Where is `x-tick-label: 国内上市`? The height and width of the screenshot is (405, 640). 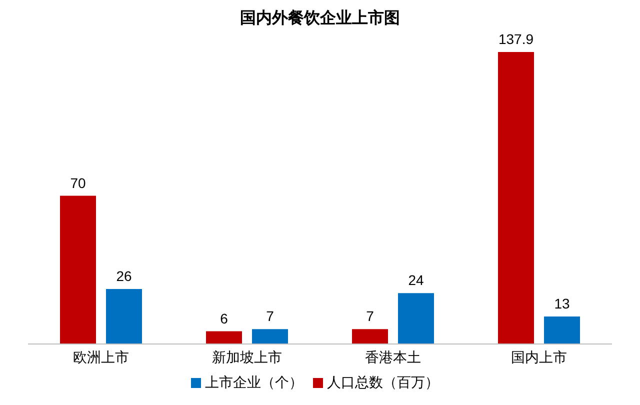
x-tick-label: 国内上市 is located at coordinates (539, 356).